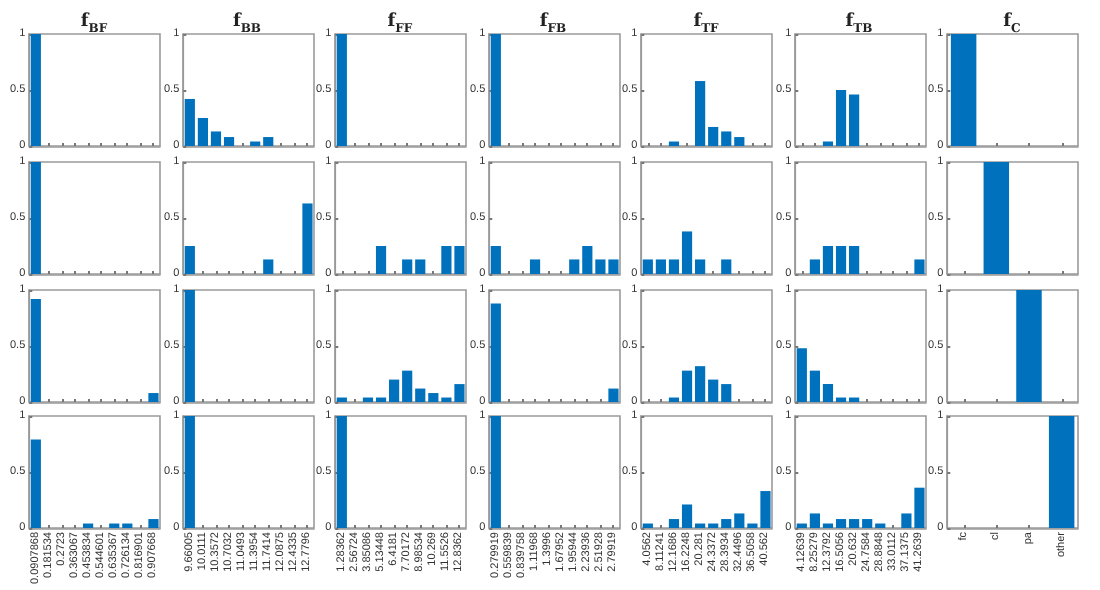 The height and width of the screenshot is (590, 1100). I want to click on chart-title: f$_{BB}$, so click(247, 26).